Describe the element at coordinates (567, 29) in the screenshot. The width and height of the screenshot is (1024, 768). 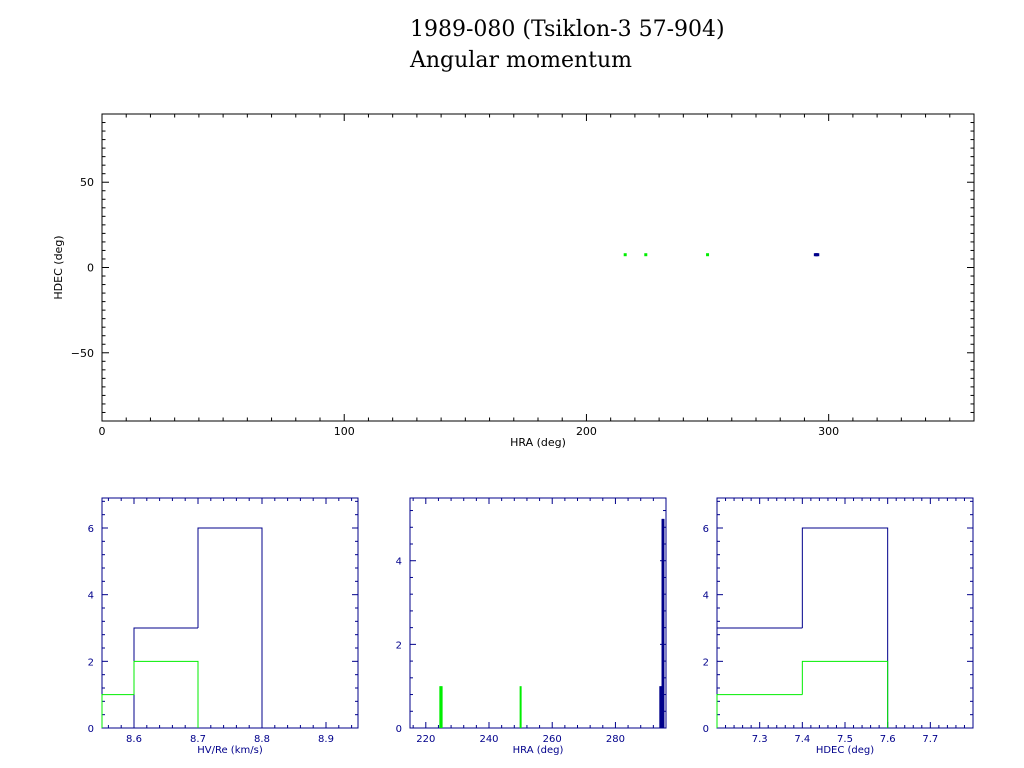
I see `chart-title: 1989-080 (Tsiklon-3 57-904)` at that location.